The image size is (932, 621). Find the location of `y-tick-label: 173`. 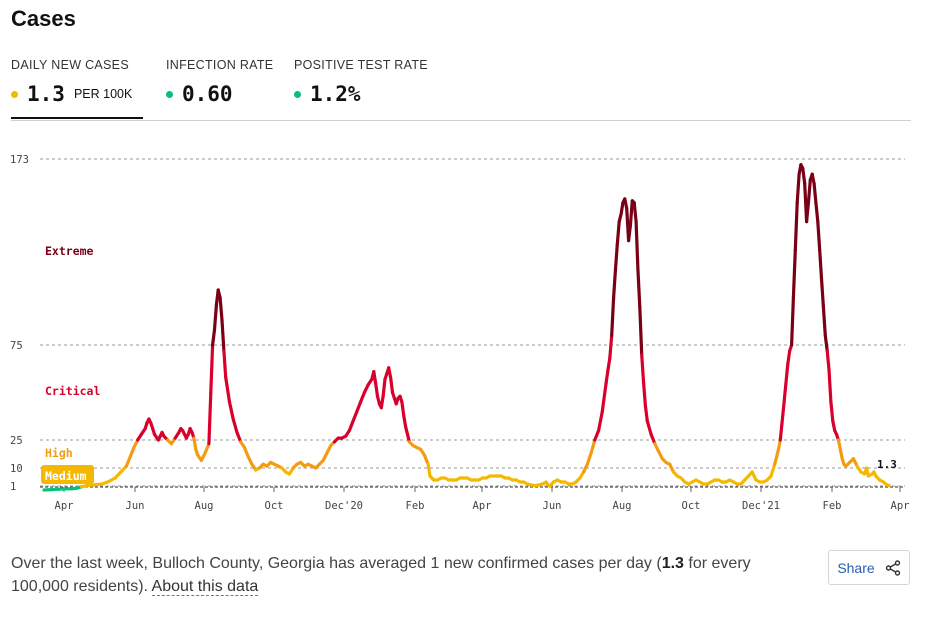

y-tick-label: 173 is located at coordinates (19, 160).